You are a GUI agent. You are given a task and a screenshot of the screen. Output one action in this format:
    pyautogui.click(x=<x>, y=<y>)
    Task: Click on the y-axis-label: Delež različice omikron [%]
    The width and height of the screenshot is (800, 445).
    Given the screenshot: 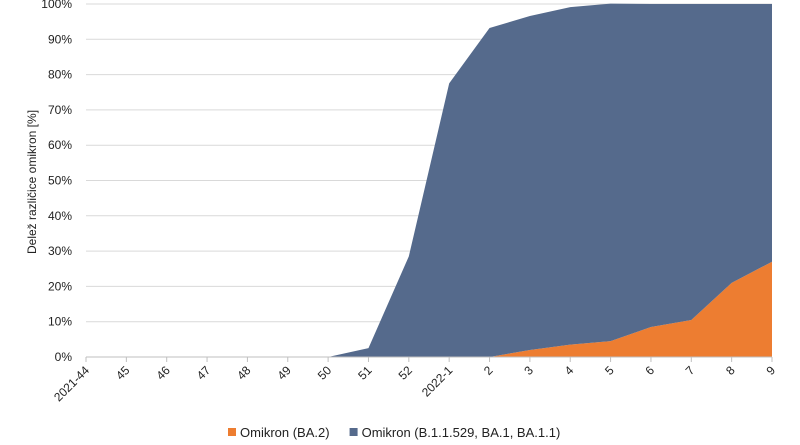 What is the action you would take?
    pyautogui.click(x=32, y=182)
    